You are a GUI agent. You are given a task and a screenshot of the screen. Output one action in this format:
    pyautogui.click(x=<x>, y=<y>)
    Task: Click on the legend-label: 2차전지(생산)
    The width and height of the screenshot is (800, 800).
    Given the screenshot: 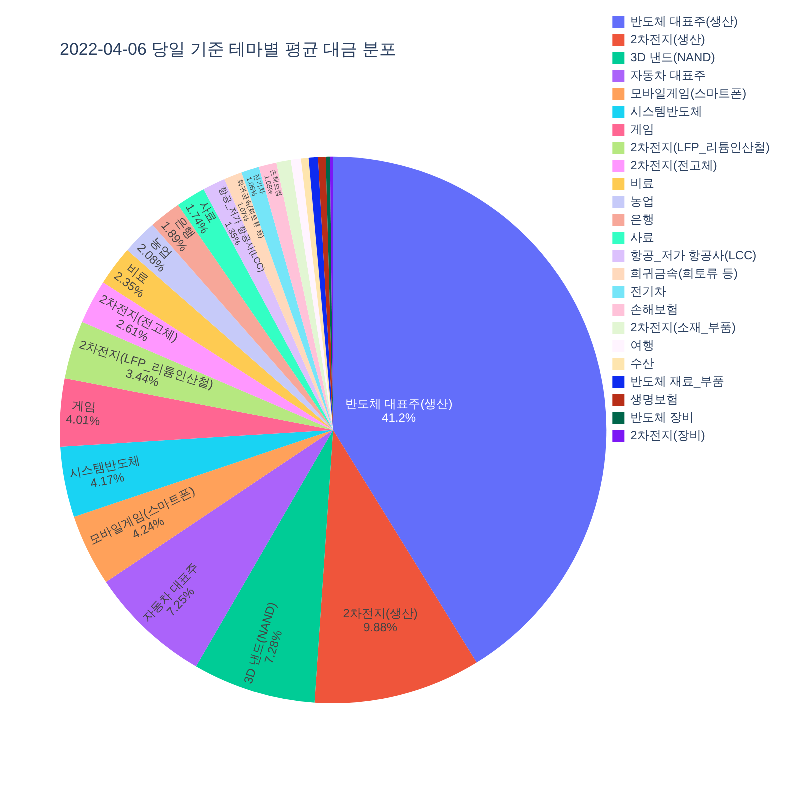 What is the action you would take?
    pyautogui.click(x=668, y=39)
    